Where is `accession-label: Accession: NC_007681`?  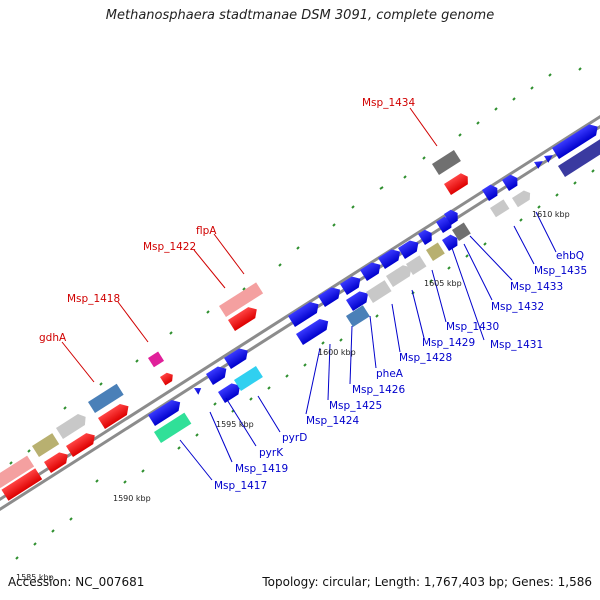 accession-label: Accession: NC_007681 is located at coordinates (76, 582).